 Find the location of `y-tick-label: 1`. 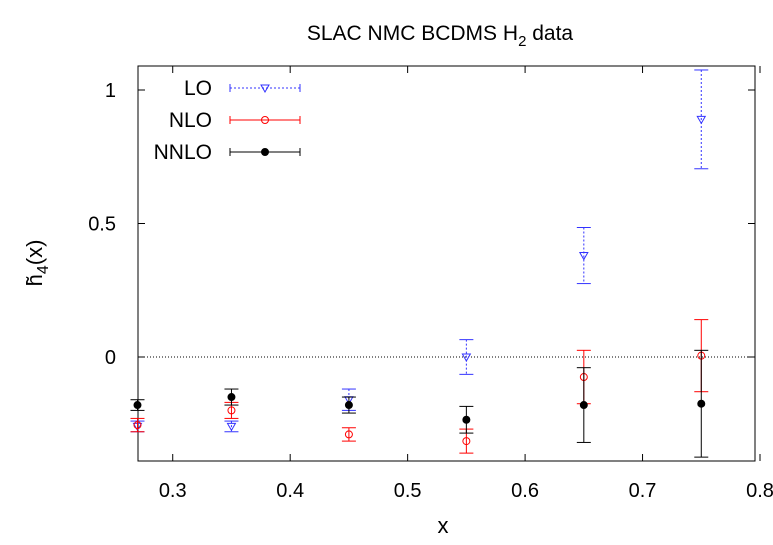

y-tick-label: 1 is located at coordinates (110, 91).